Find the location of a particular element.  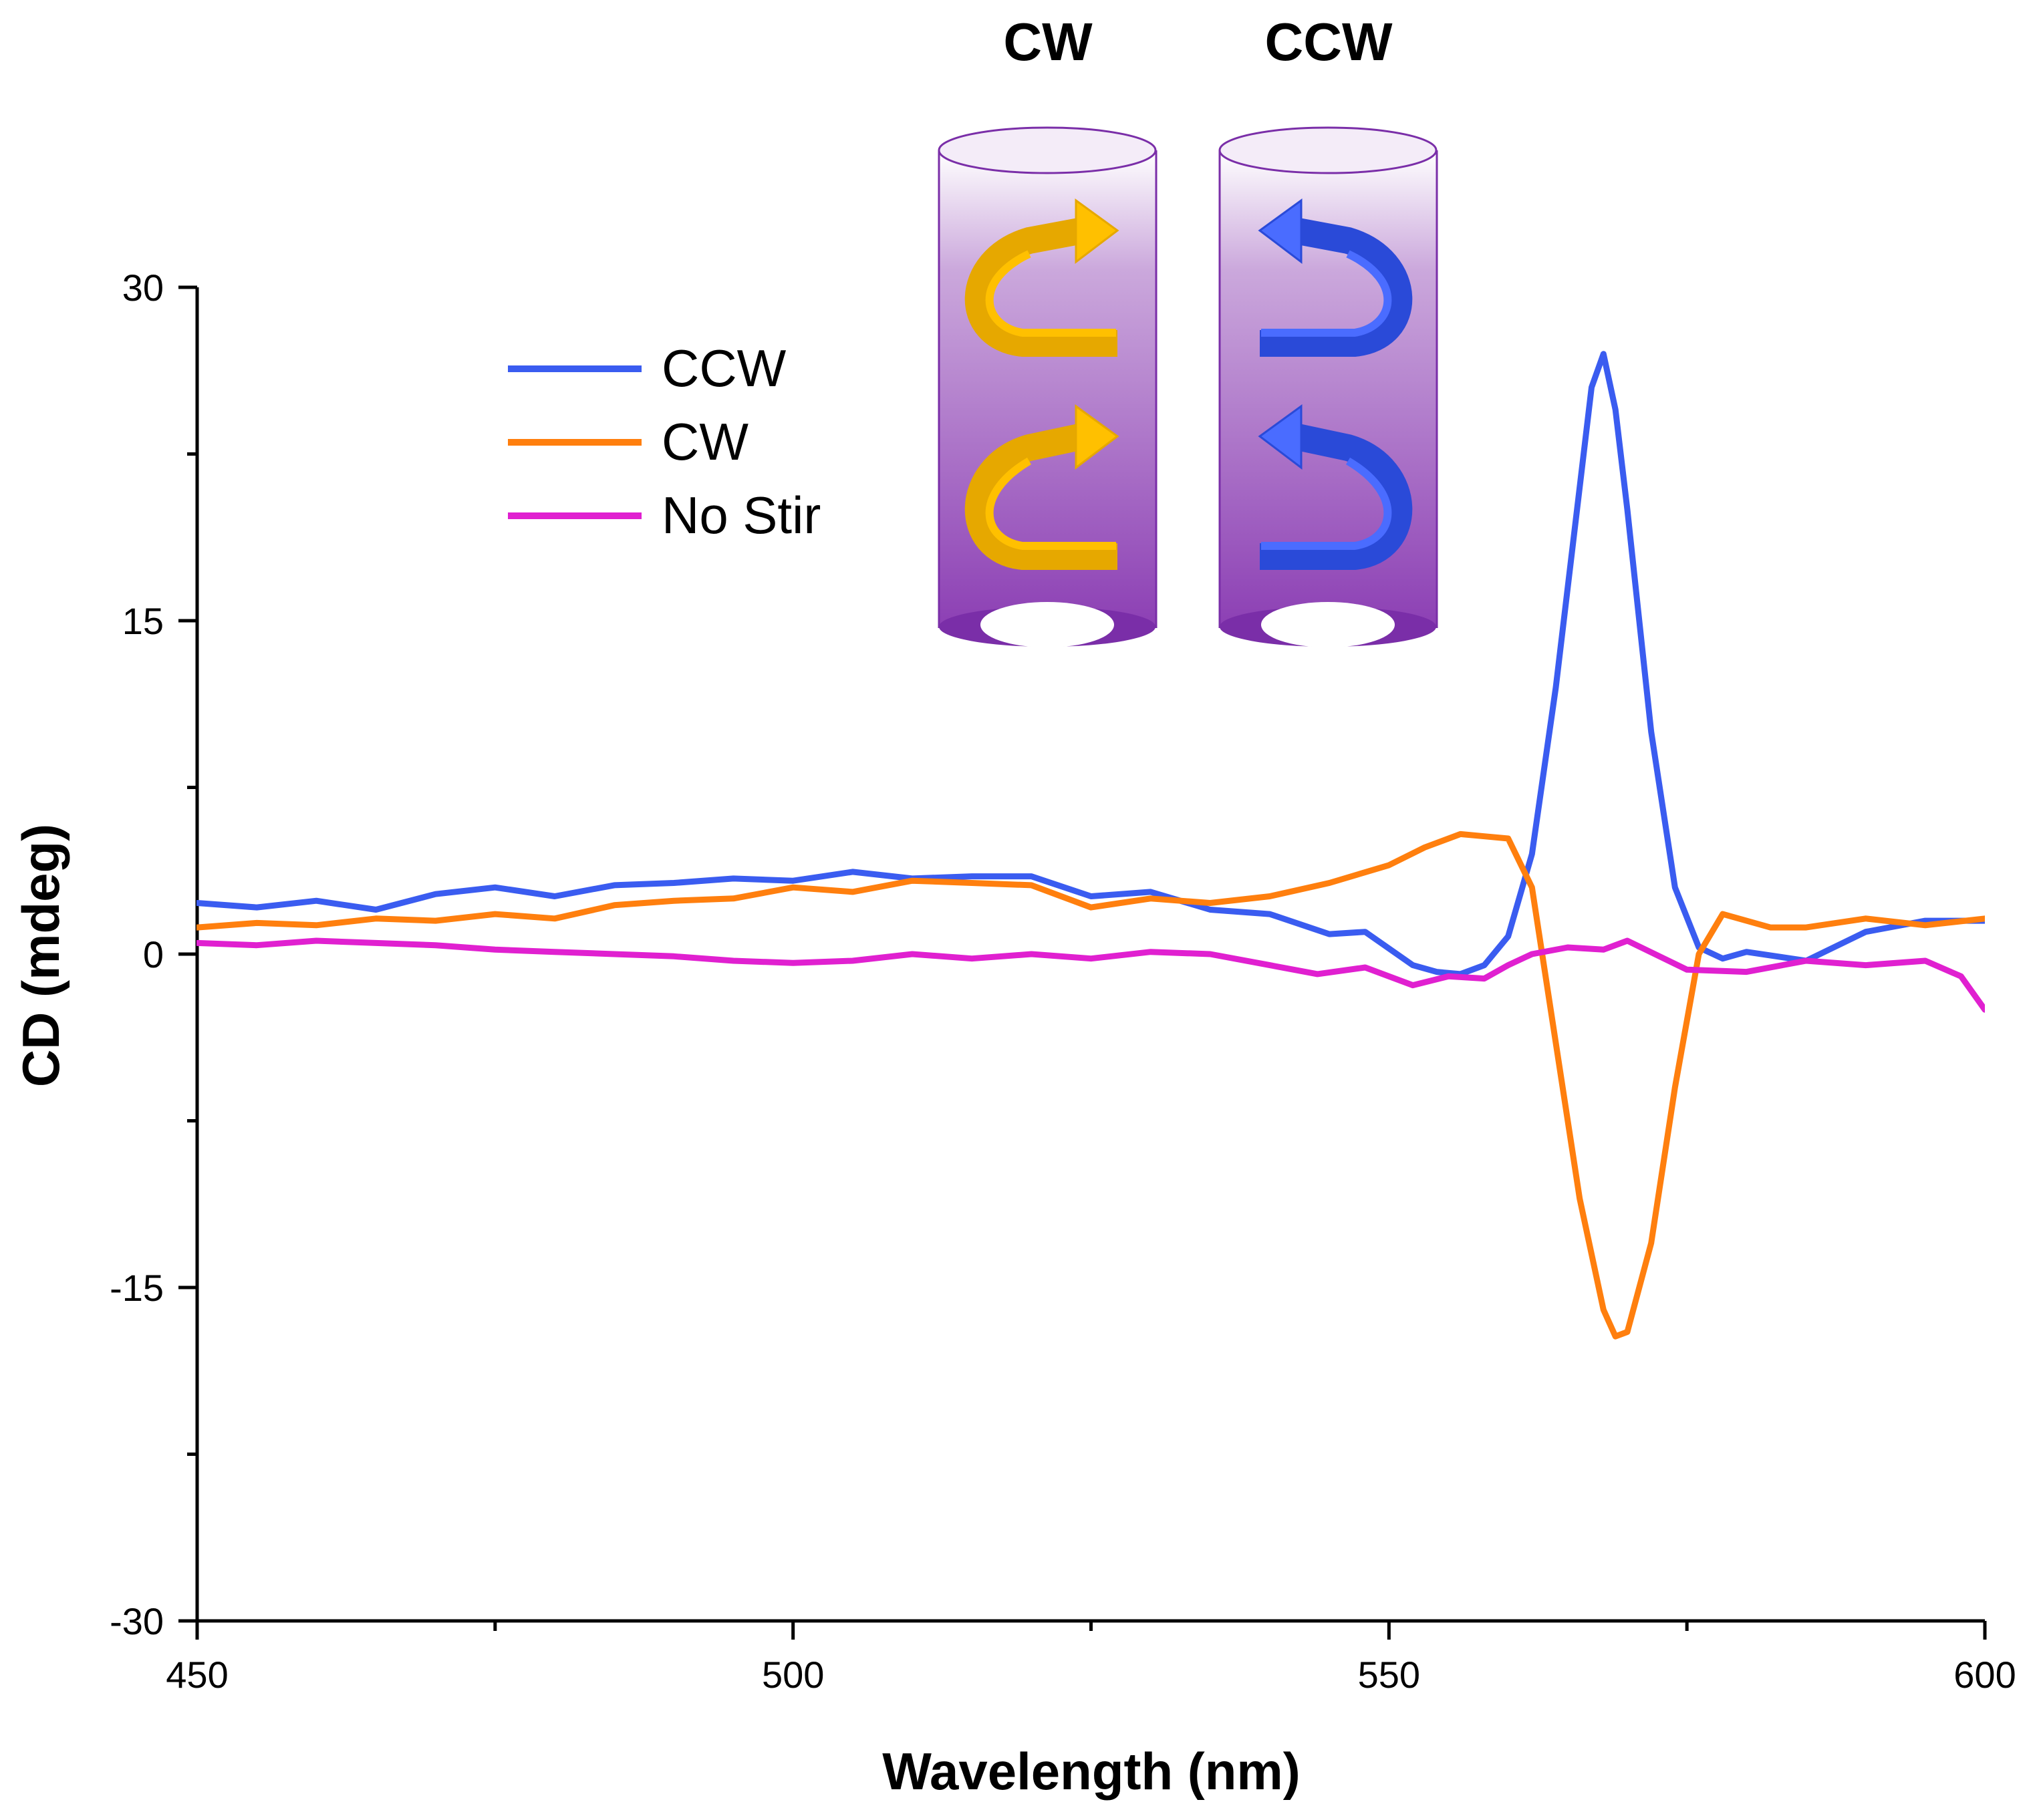

ccw-rotation-arrow-bottom is located at coordinates (1335, 487).